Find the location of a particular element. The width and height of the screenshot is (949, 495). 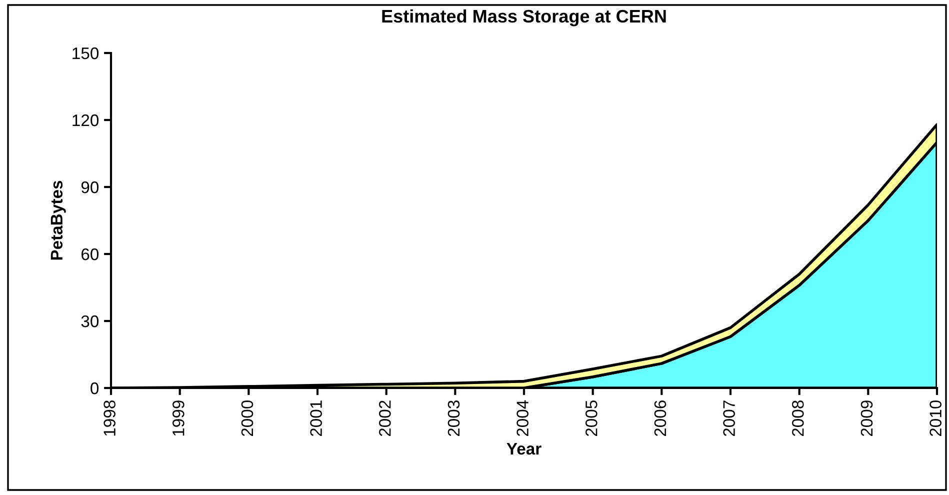

y-axis-title: PetaBytes is located at coordinates (58, 220).